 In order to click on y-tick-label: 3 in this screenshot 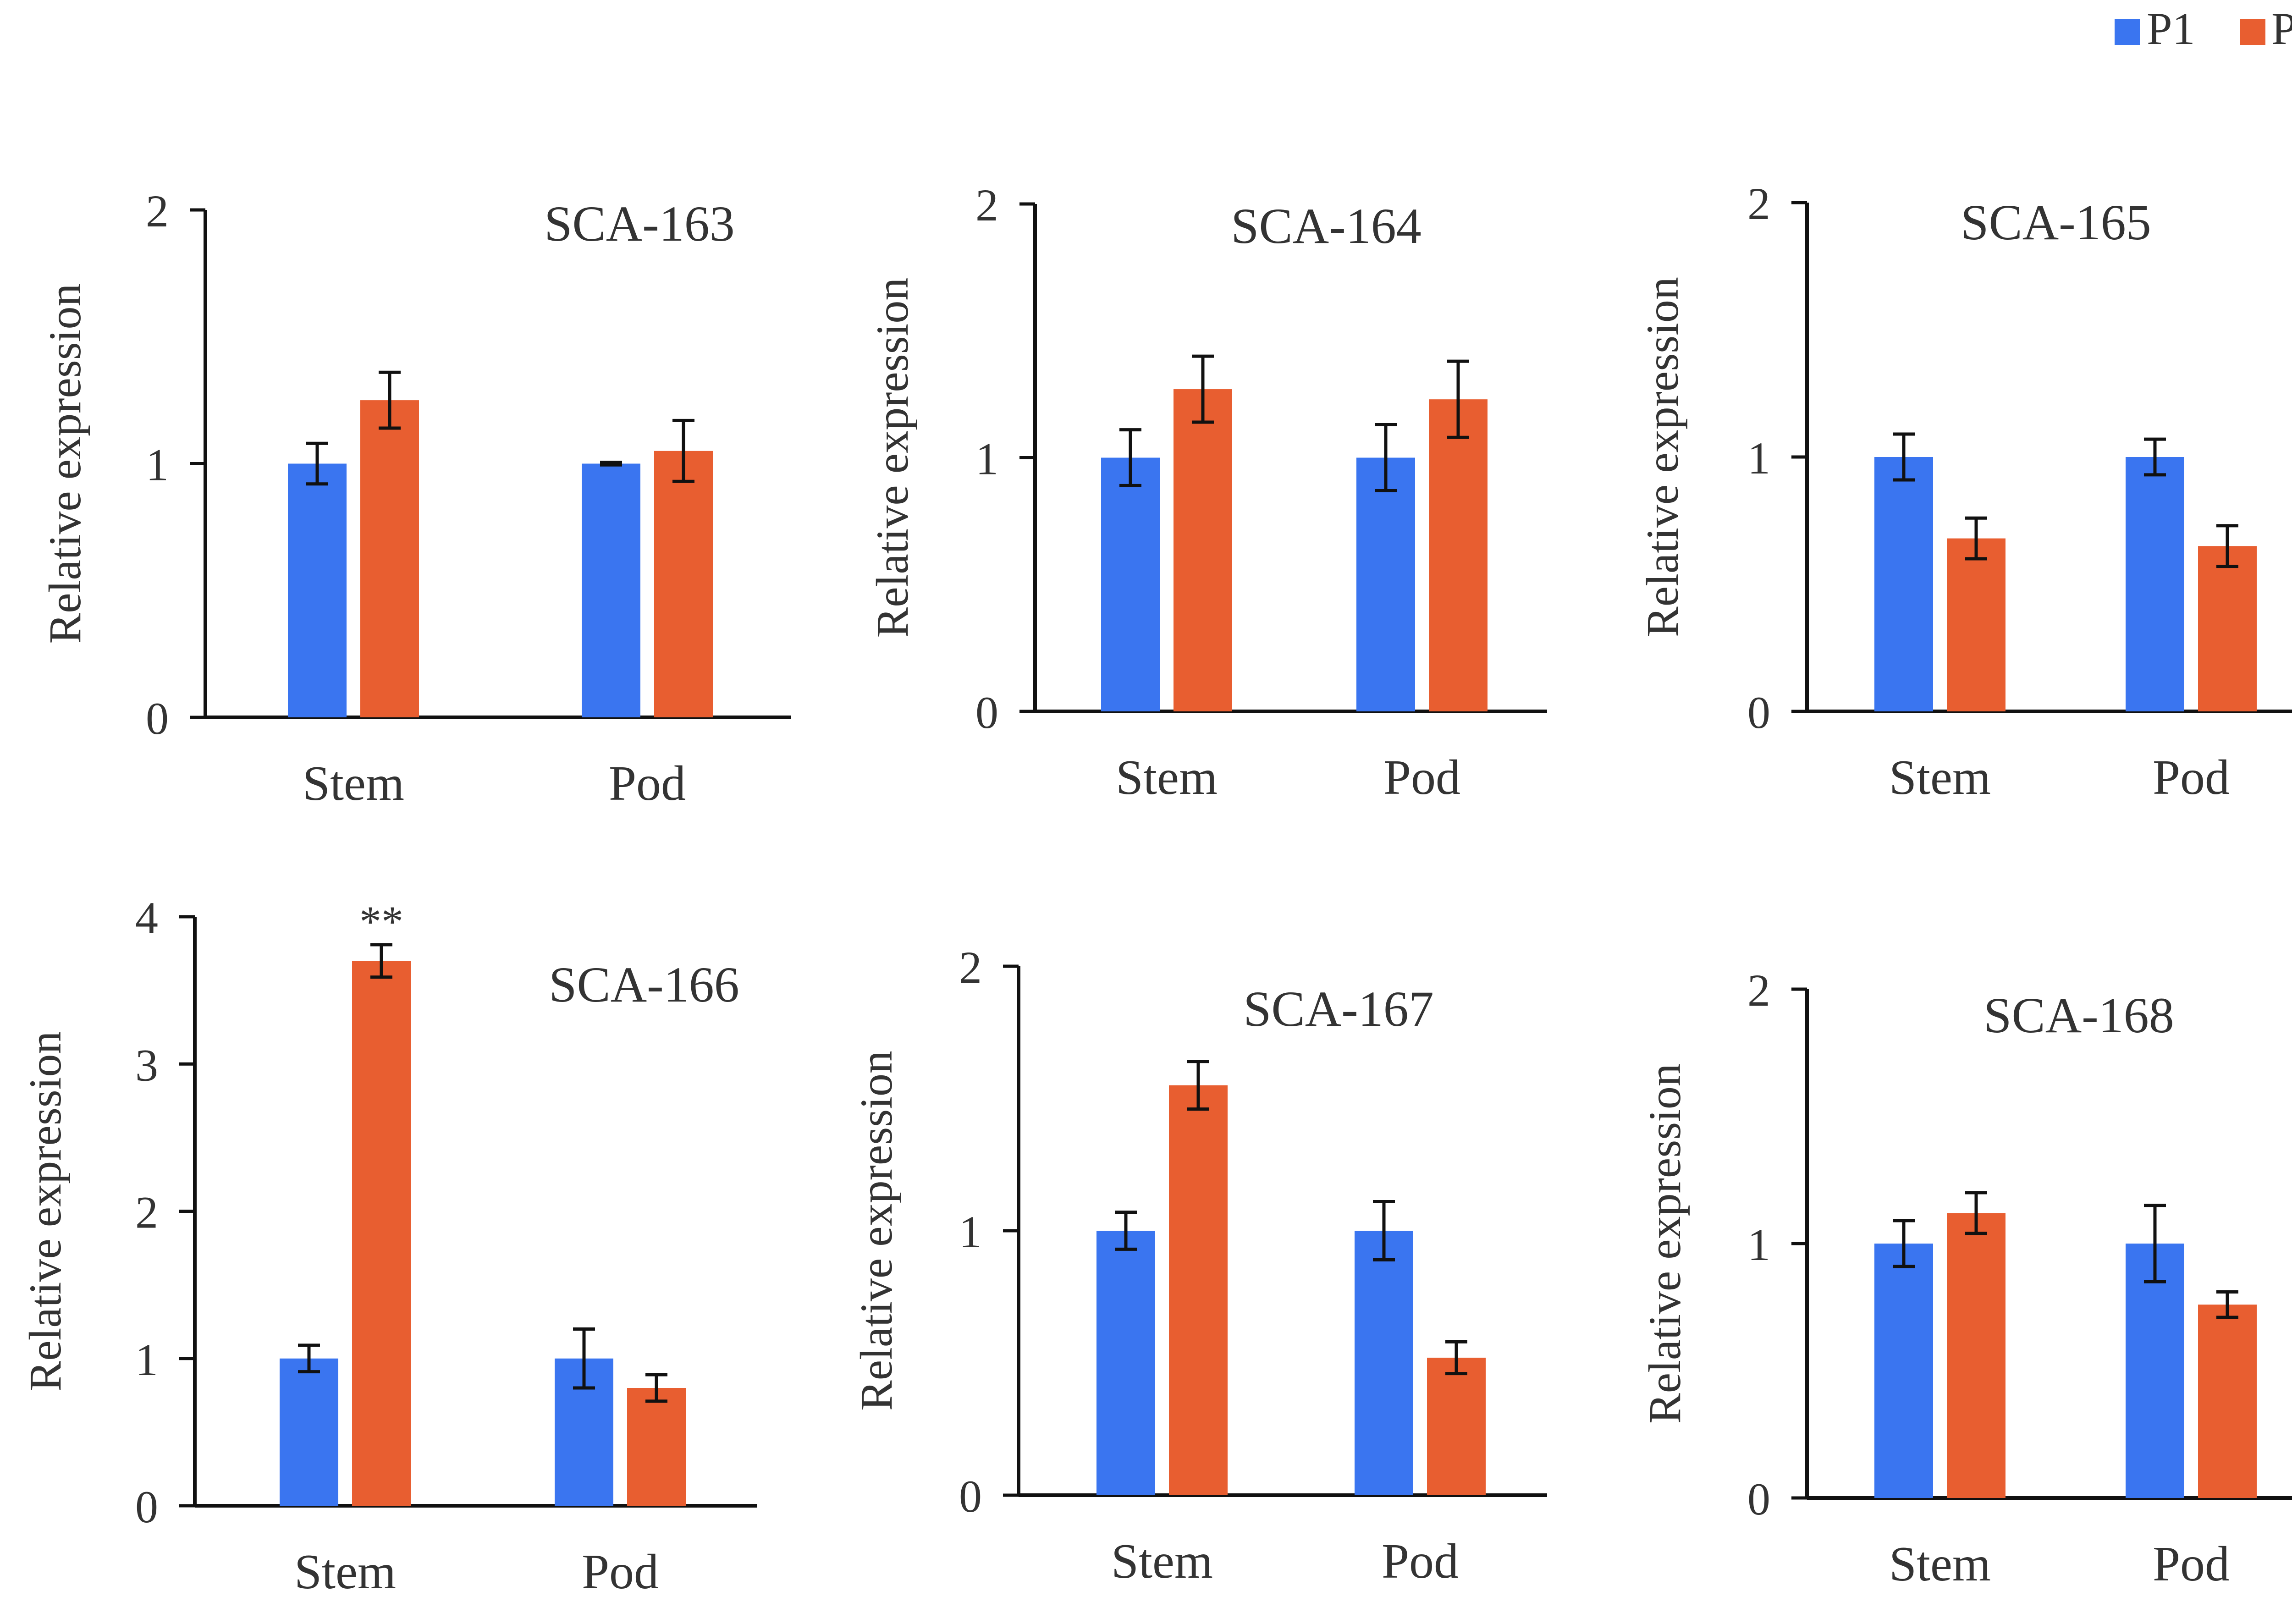, I will do `click(146, 1065)`.